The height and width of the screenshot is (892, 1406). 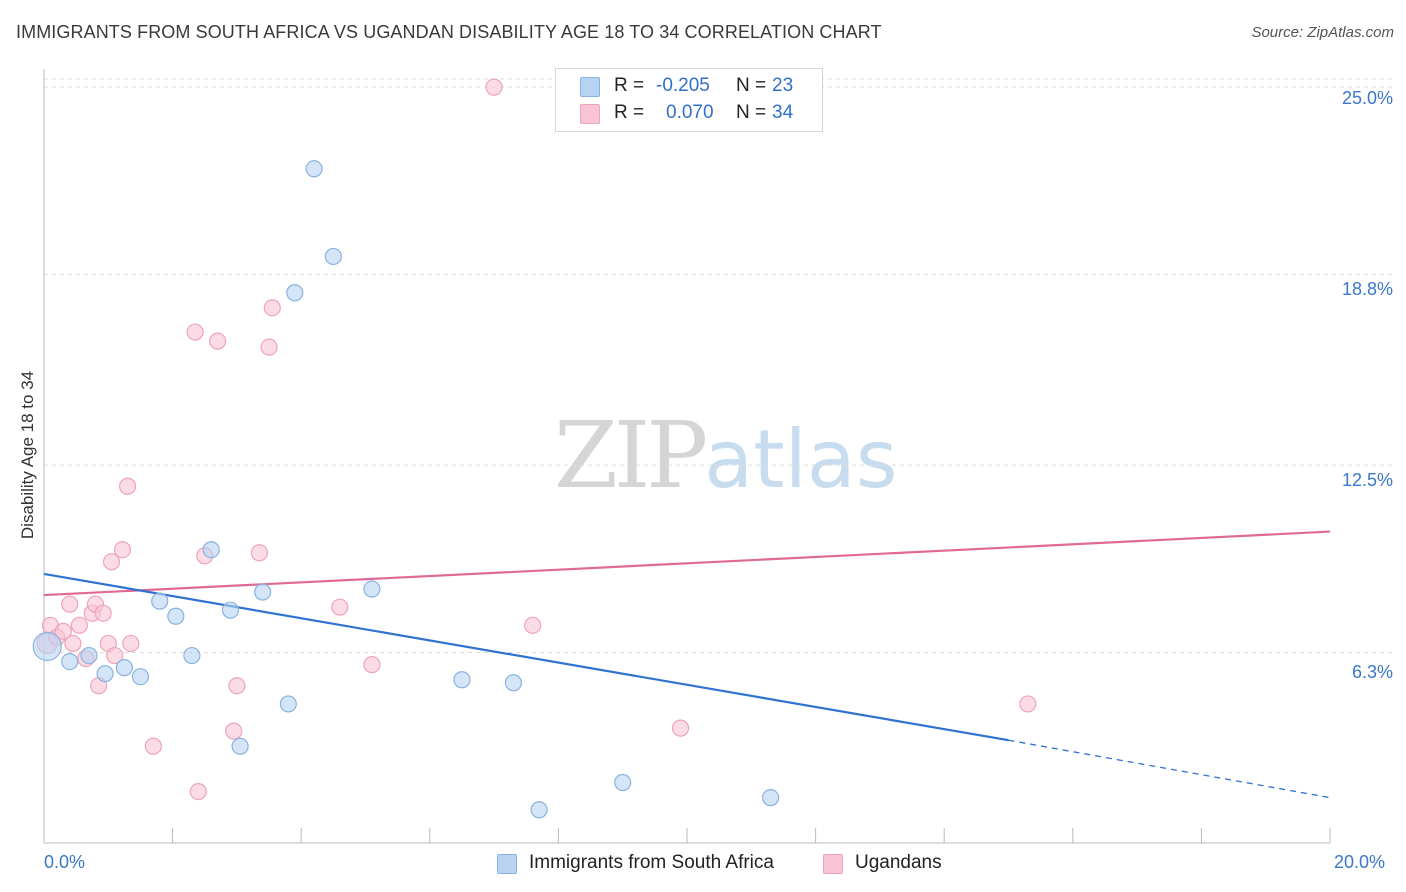 I want to click on legend-label-ugandans: Ugandans, so click(x=898, y=862).